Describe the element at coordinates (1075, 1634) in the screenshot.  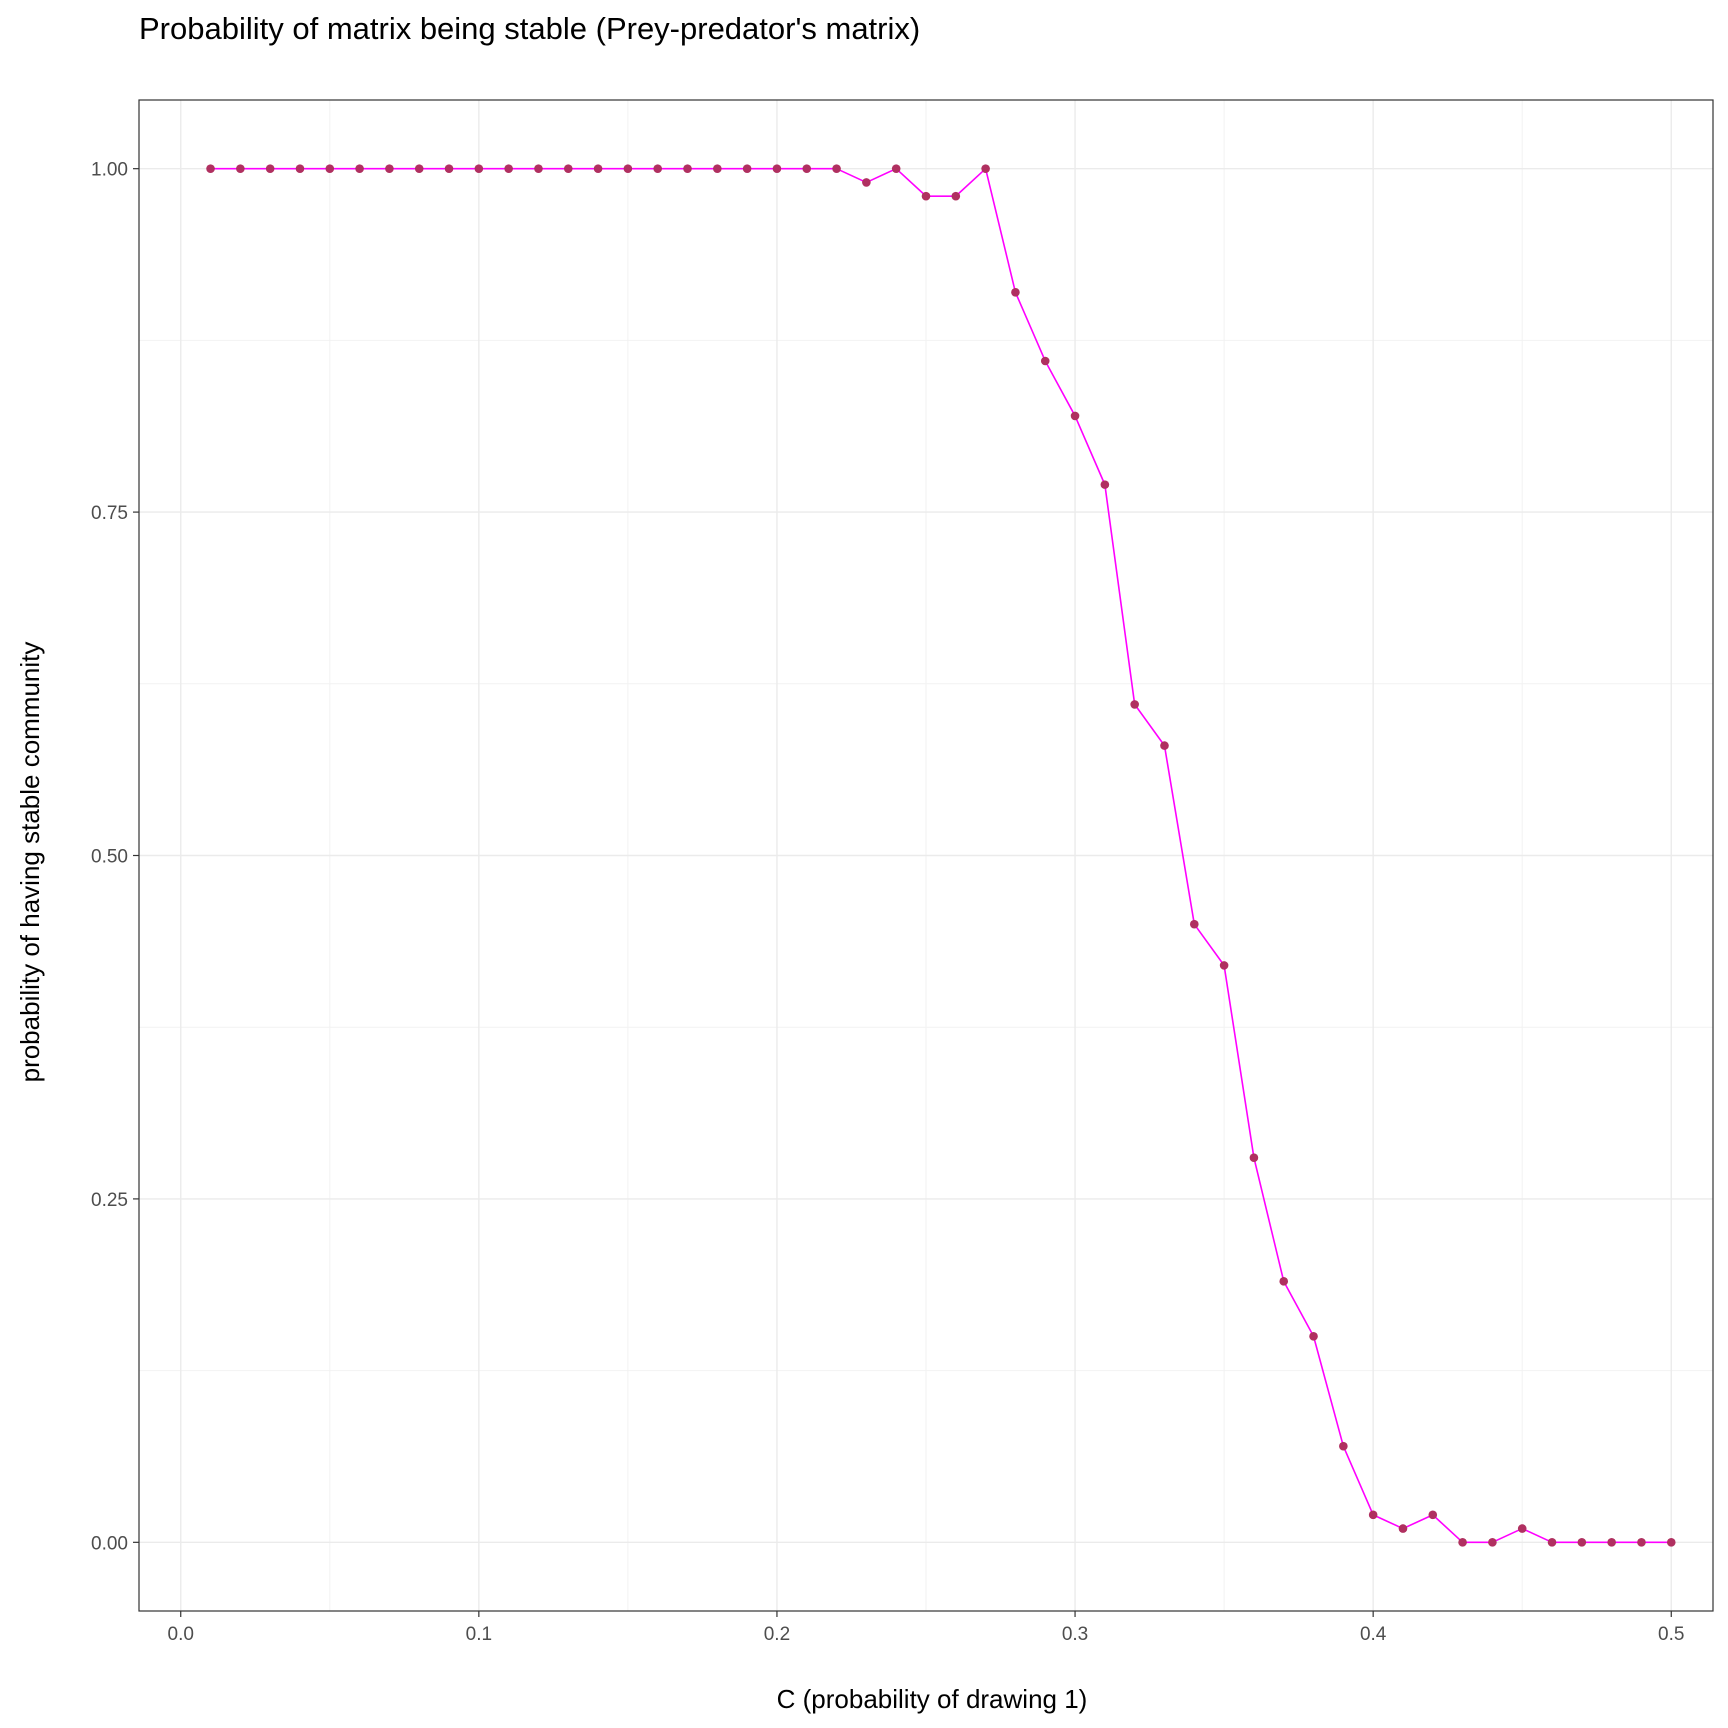
I see `x-tick-label: 0.3` at that location.